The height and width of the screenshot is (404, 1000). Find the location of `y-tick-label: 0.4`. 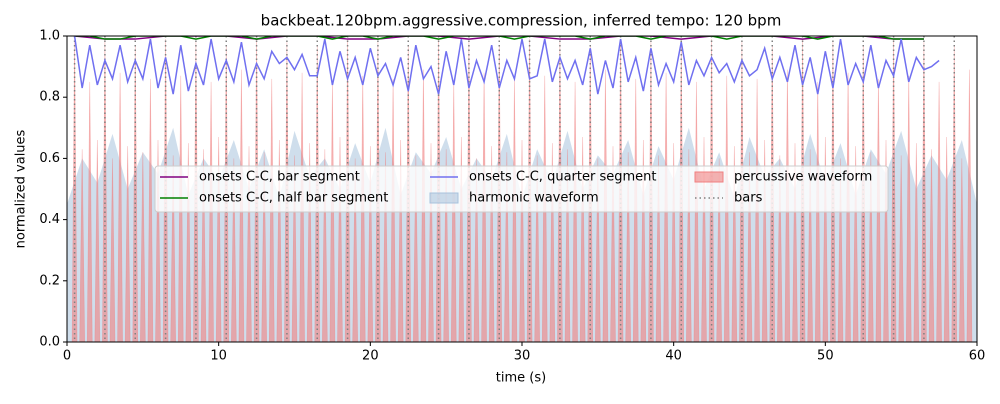

y-tick-label: 0.4 is located at coordinates (49, 219).